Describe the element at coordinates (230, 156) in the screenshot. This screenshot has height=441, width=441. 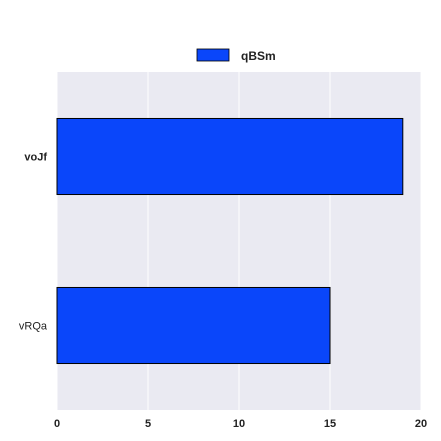
I see `bar-voJf` at that location.